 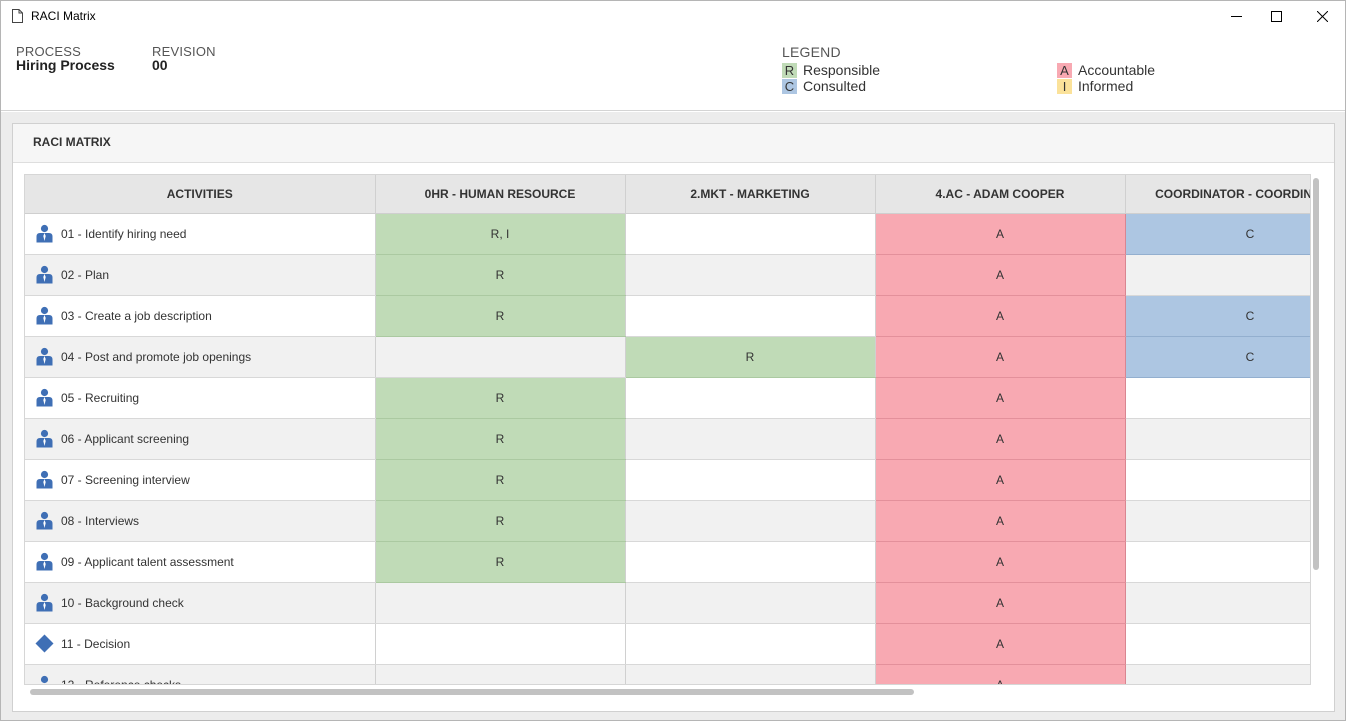 I want to click on activity-label: 03 - Create a job description, so click(x=136, y=315).